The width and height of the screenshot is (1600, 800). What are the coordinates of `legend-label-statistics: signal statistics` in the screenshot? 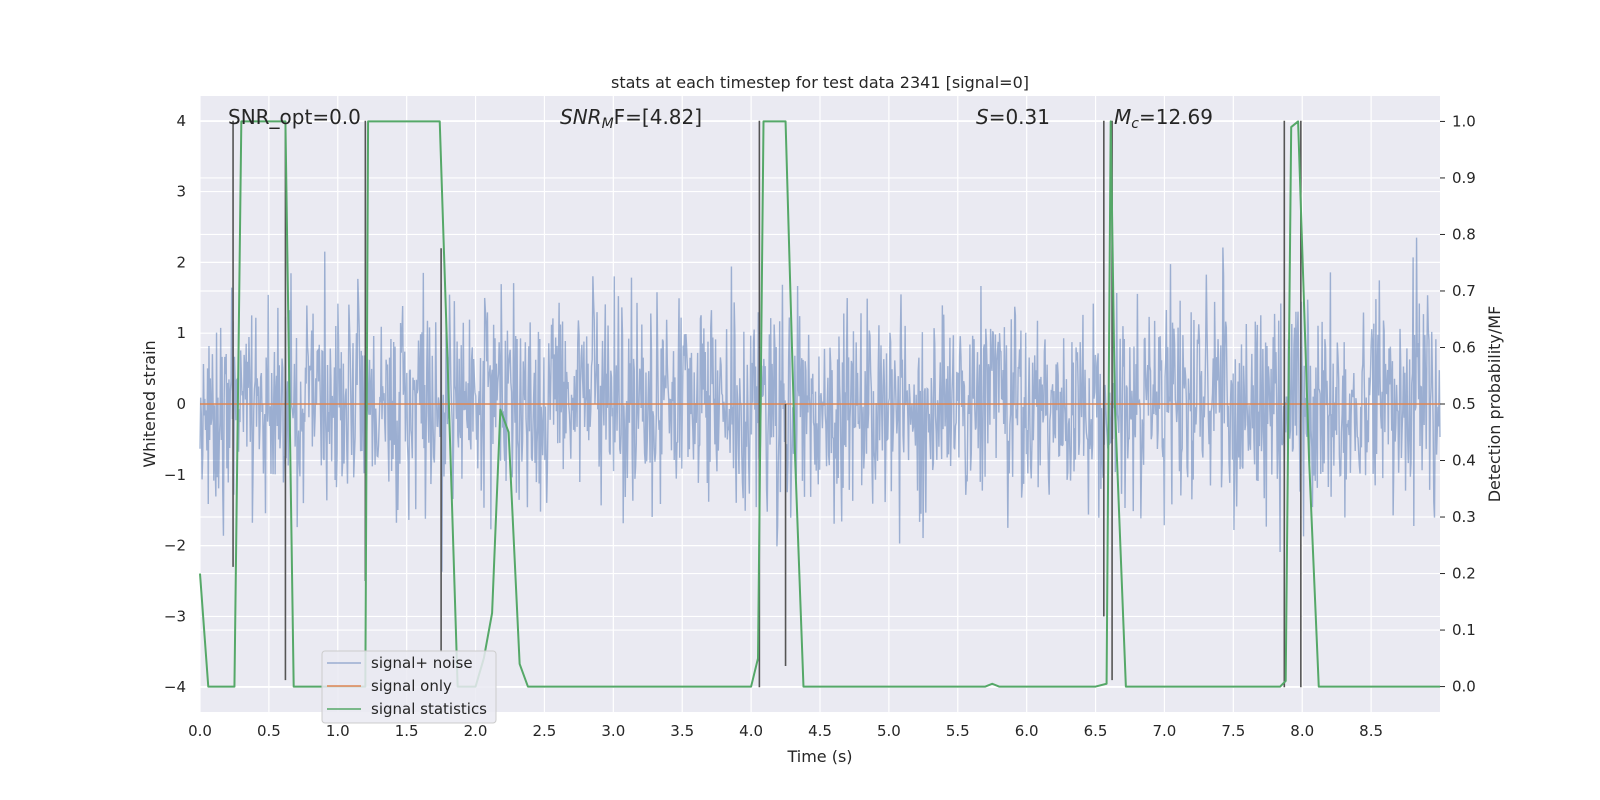 It's located at (429, 709).